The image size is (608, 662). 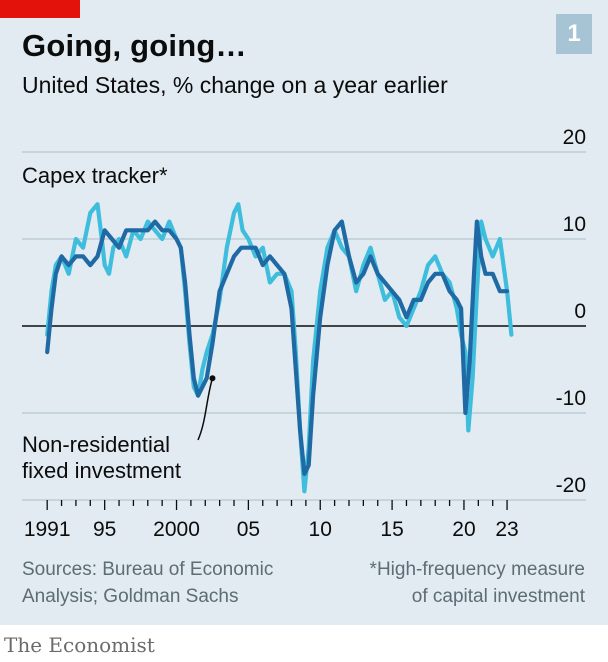 What do you see at coordinates (104, 529) in the screenshot?
I see `x-tick-label: 95` at bounding box center [104, 529].